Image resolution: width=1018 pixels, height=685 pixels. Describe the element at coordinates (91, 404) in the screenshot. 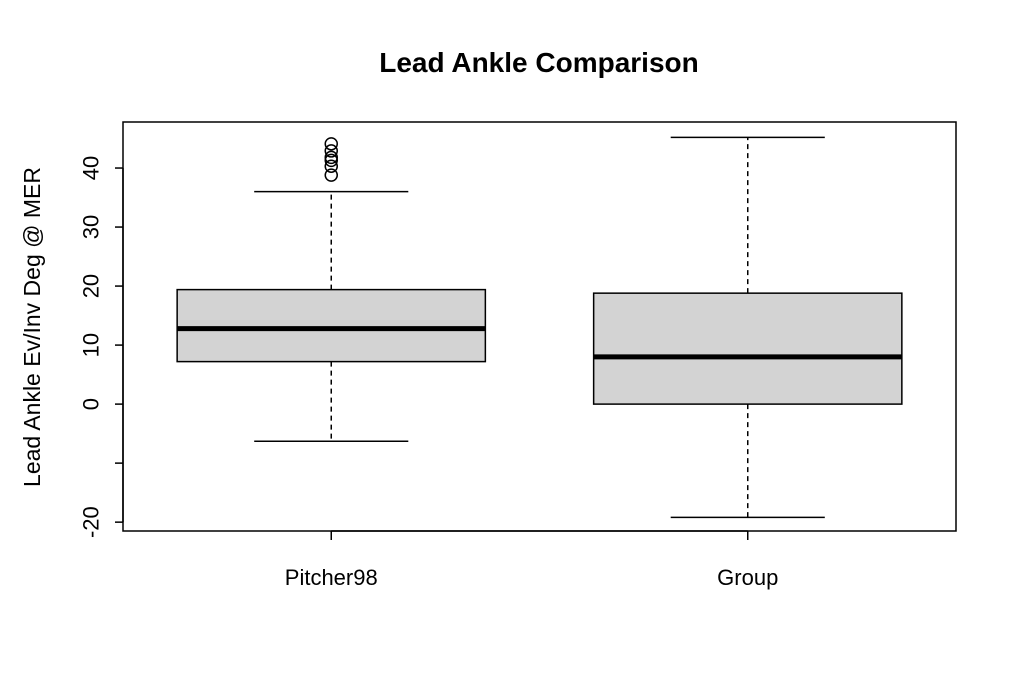

I see `y-tick-label: 0` at that location.